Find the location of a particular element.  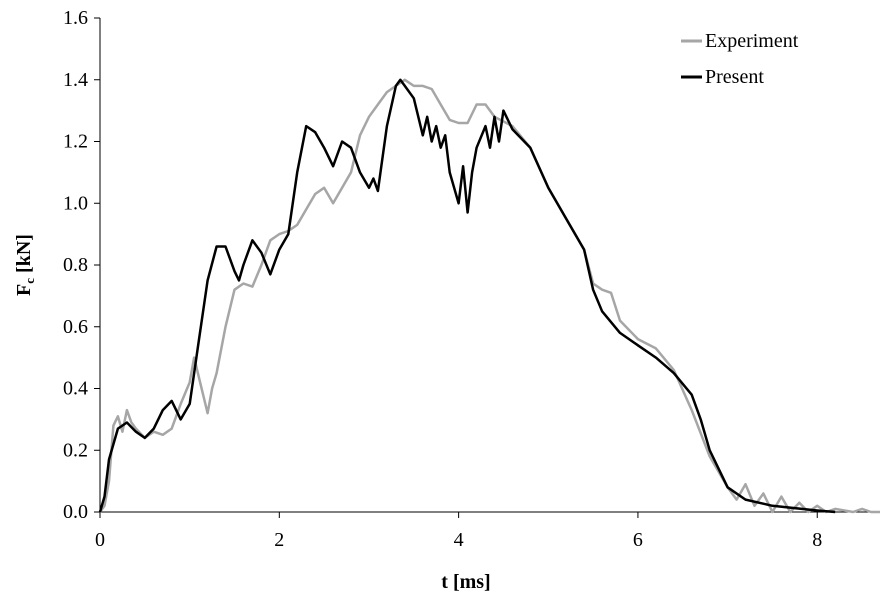

legend: Experiment Present is located at coordinates (740, 59).